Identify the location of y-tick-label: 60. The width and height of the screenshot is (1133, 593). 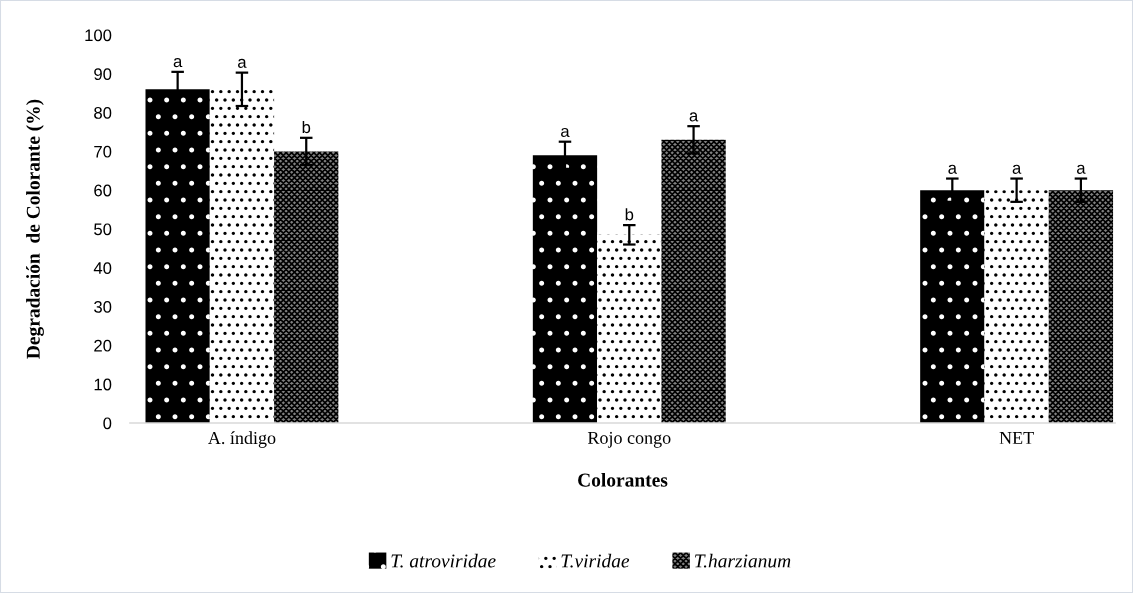
(103, 190).